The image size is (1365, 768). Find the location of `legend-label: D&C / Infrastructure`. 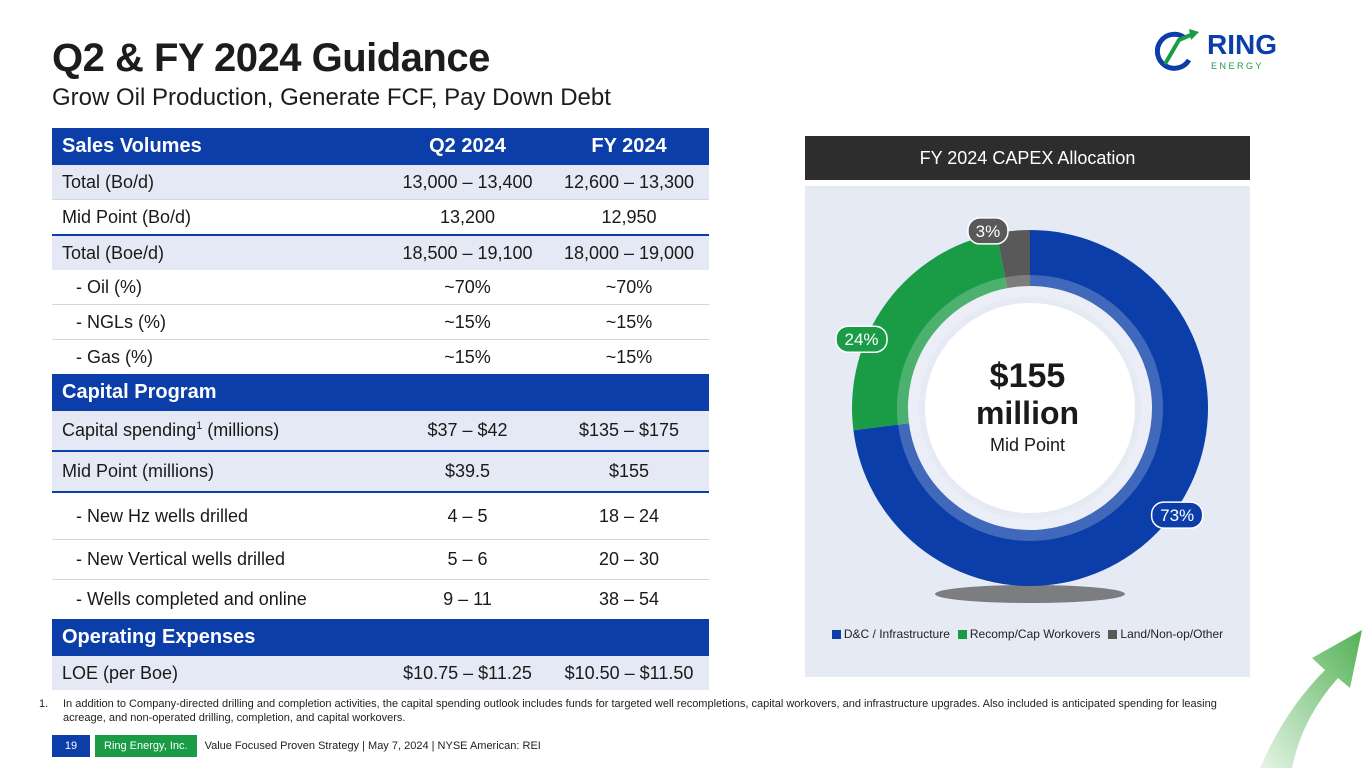

legend-label: D&C / Infrastructure is located at coordinates (896, 634).